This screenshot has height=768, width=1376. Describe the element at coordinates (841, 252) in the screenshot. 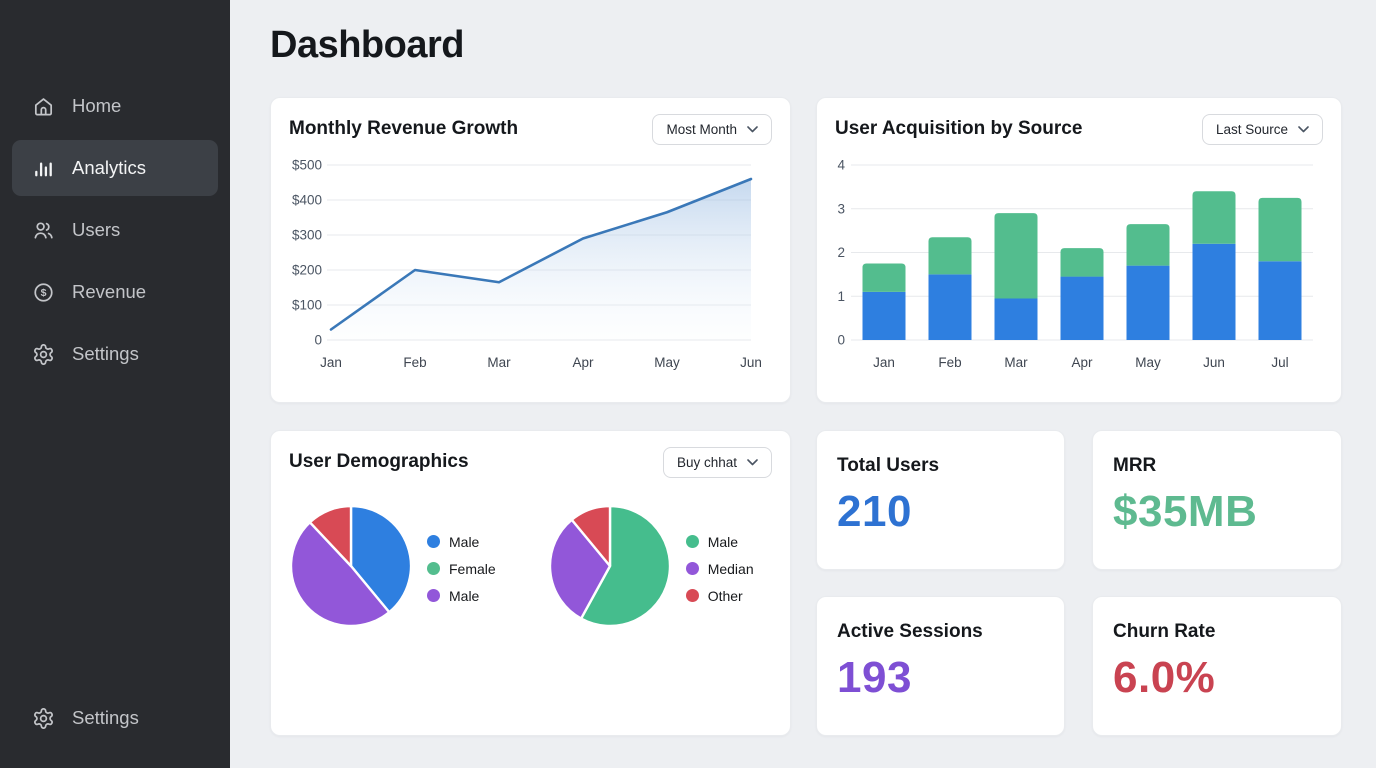

I see `svg-text: 2` at that location.